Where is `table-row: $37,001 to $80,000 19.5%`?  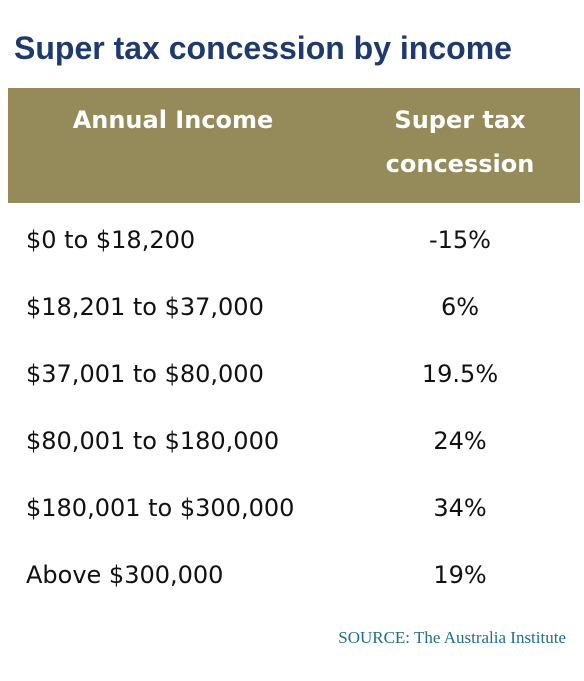 table-row: $37,001 to $80,000 19.5% is located at coordinates (292, 374).